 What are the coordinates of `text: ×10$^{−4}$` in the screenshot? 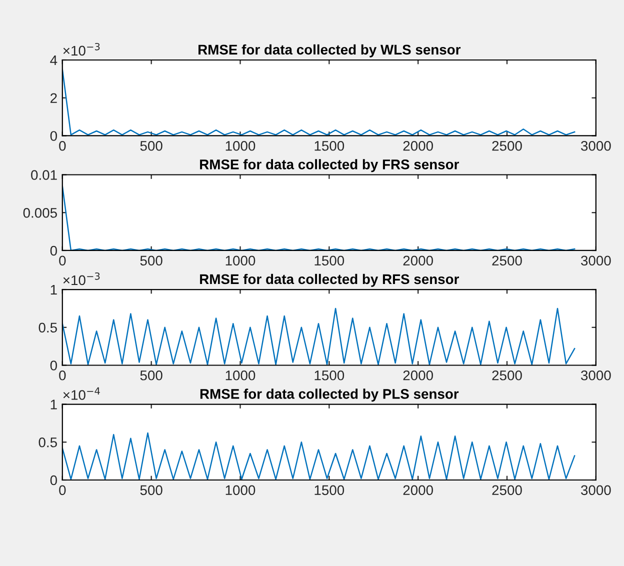 It's located at (81, 393).